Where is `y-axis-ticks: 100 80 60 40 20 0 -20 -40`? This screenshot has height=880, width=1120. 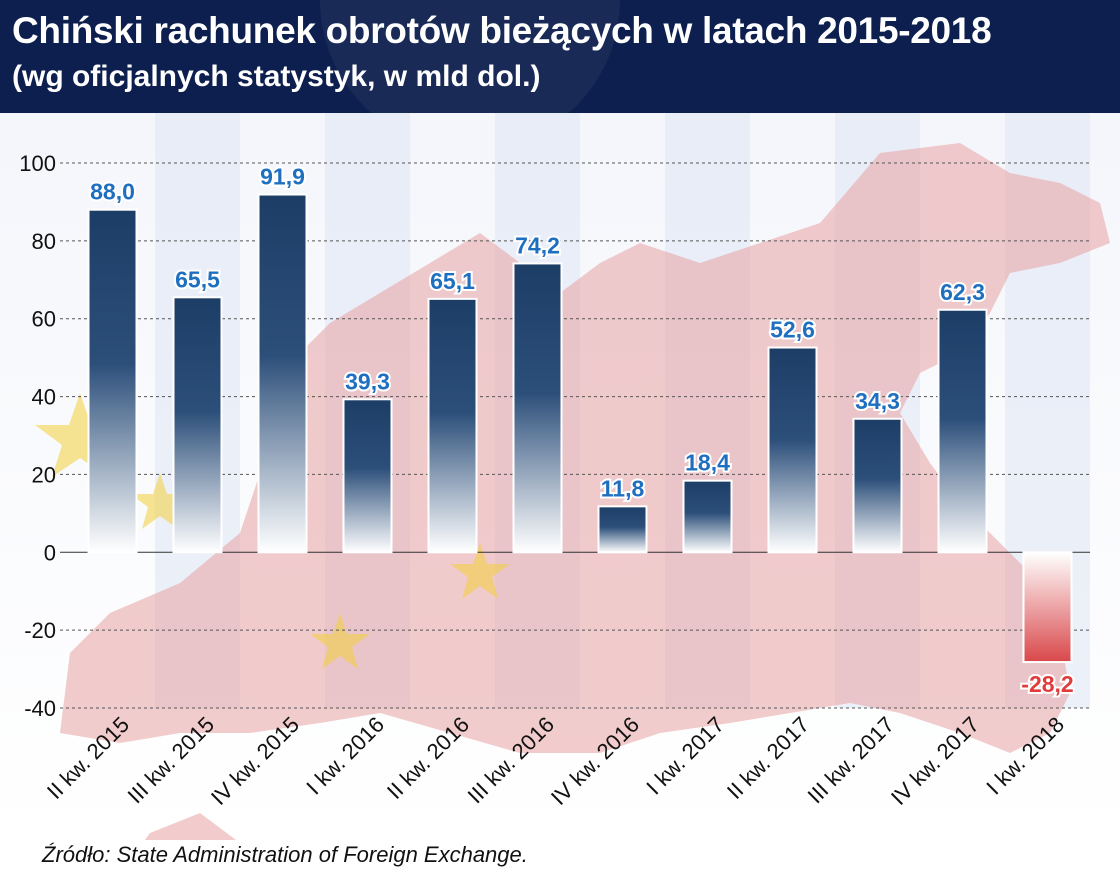
y-axis-ticks: 100 80 60 40 20 0 -20 -40 is located at coordinates (37, 436).